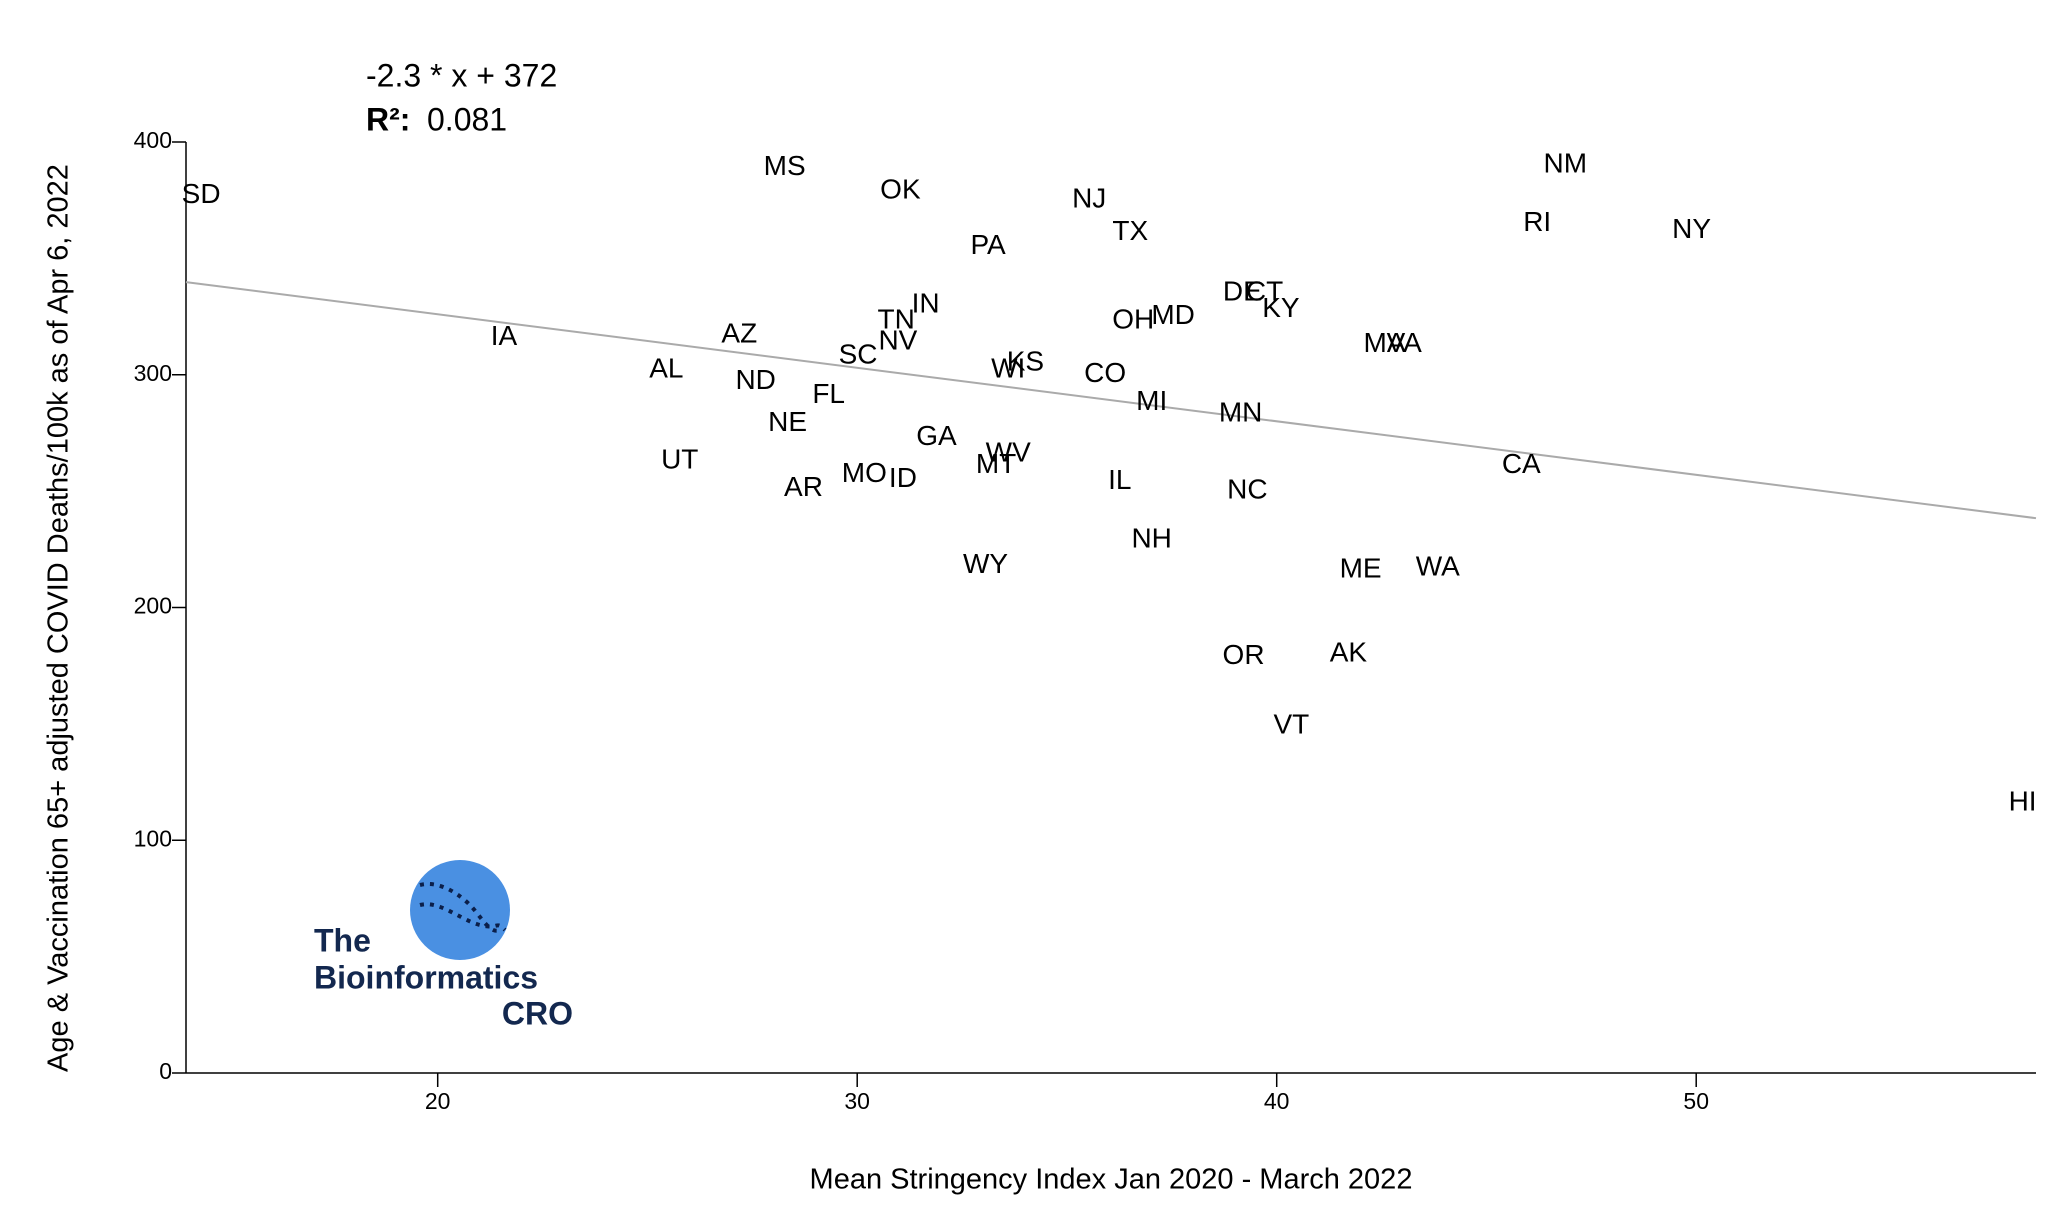 The width and height of the screenshot is (2063, 1210). I want to click on point-label: NE, so click(787, 421).